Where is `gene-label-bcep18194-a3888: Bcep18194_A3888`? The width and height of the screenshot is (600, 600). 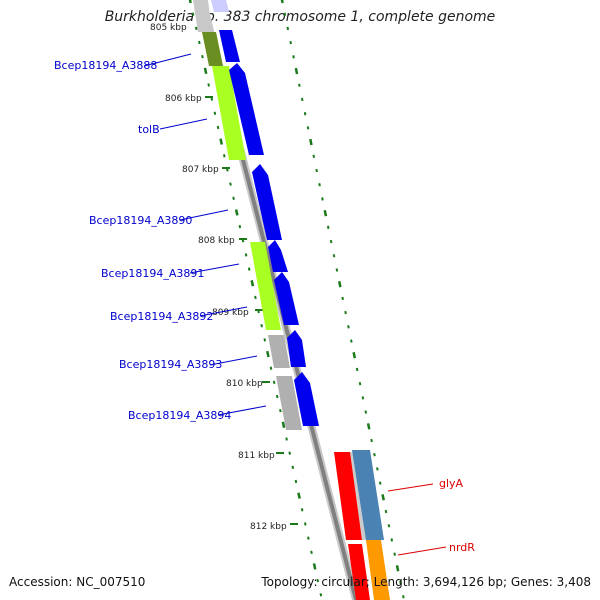 gene-label-bcep18194-a3888: Bcep18194_A3888 is located at coordinates (105, 65).